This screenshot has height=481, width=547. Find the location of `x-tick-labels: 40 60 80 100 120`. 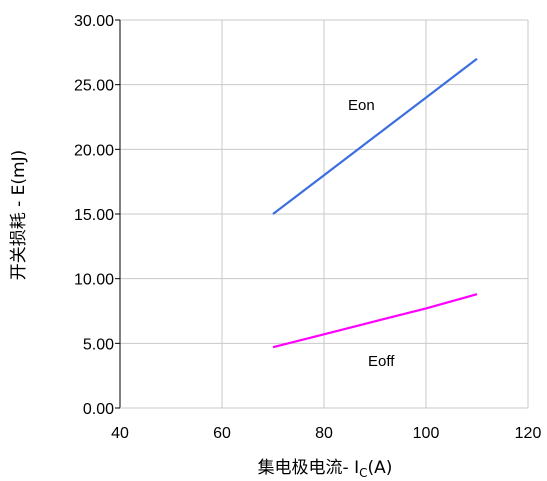

x-tick-labels: 40 60 80 100 120 is located at coordinates (326, 433).